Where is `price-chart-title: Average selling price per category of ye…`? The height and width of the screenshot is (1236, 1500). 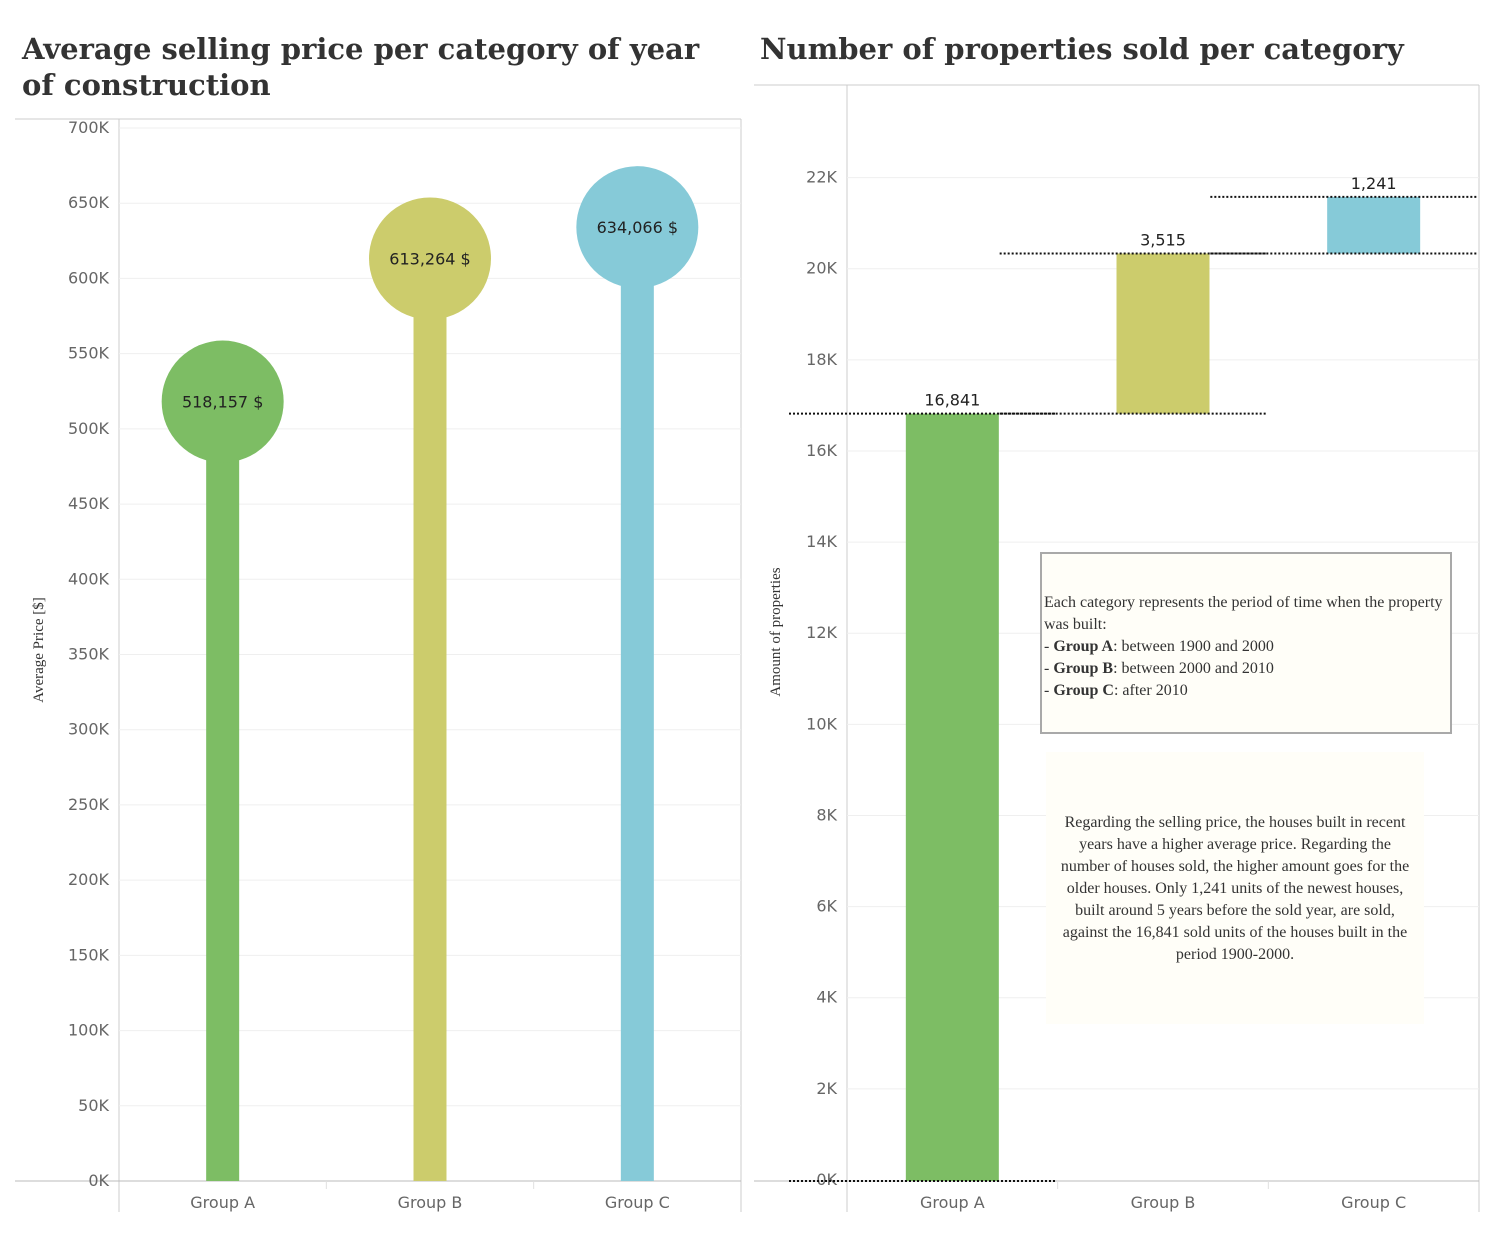
price-chart-title: Average selling price per category of ye… is located at coordinates (361, 67).